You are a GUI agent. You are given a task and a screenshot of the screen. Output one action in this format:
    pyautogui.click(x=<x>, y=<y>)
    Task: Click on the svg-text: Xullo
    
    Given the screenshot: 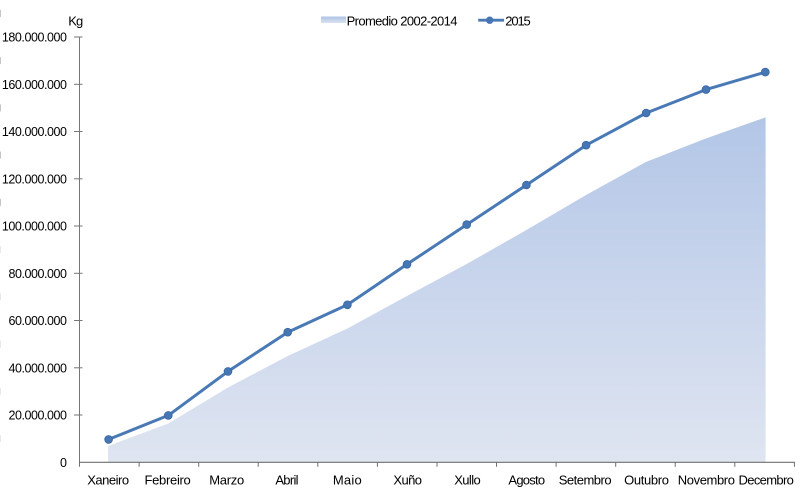 What is the action you would take?
    pyautogui.click(x=467, y=480)
    